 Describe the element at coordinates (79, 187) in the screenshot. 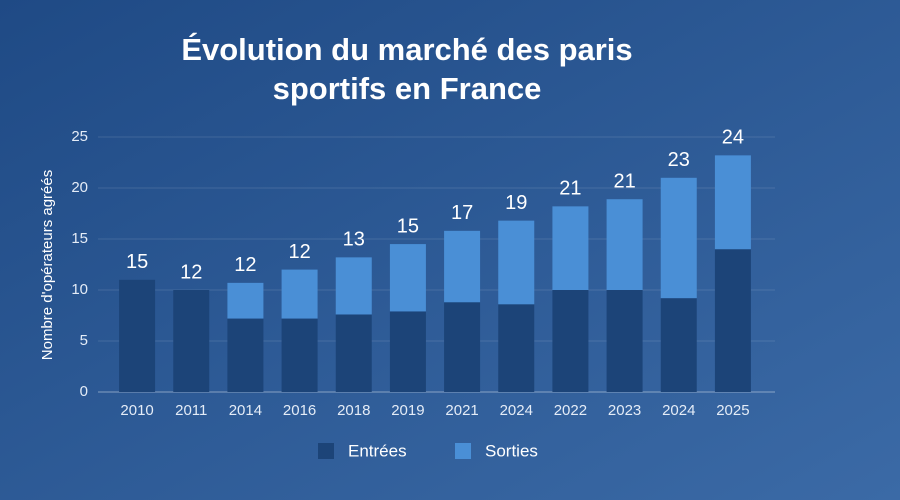

I see `y-tick-label: 20` at that location.